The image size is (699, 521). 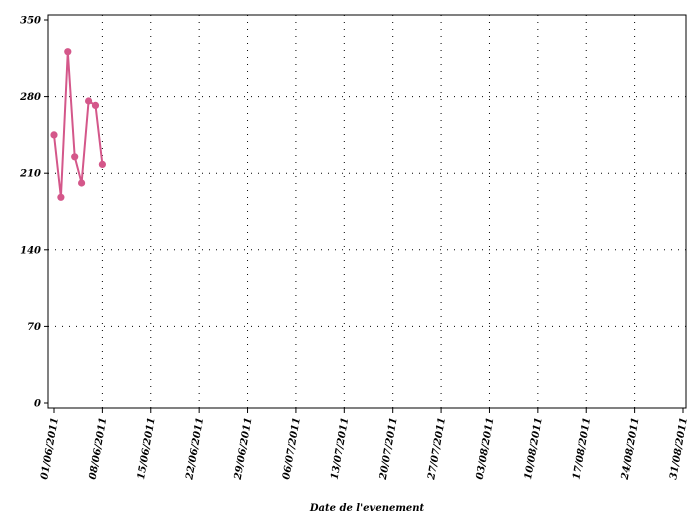 I want to click on x-tick-label: 31/08/2011, so click(x=679, y=449).